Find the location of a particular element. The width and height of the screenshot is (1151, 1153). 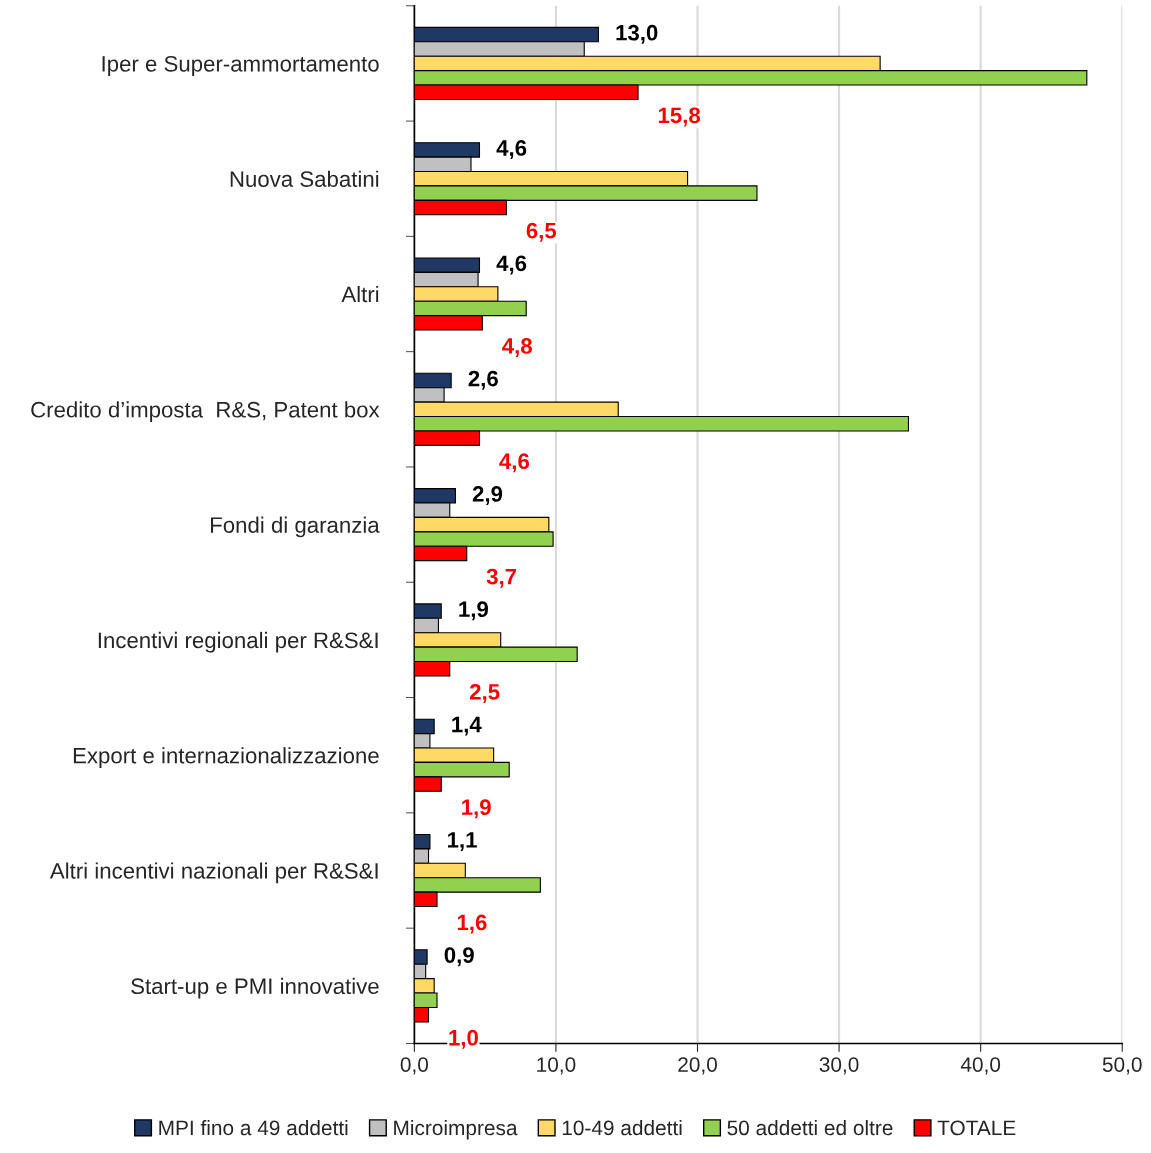

data-label: 0,9 is located at coordinates (459, 957).